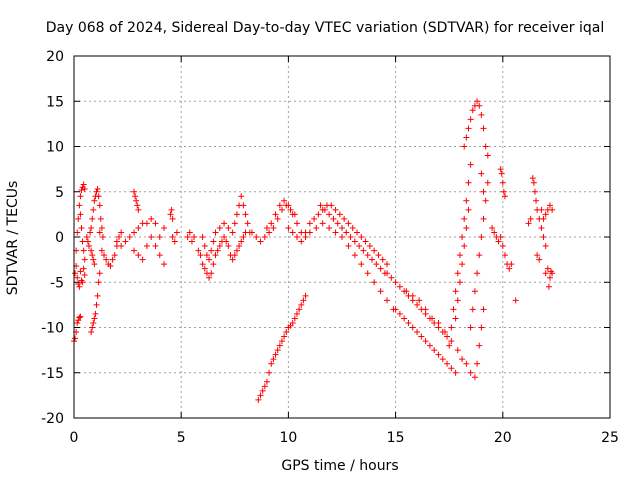  Describe the element at coordinates (59, 193) in the screenshot. I see `y-tick-label: 5` at that location.